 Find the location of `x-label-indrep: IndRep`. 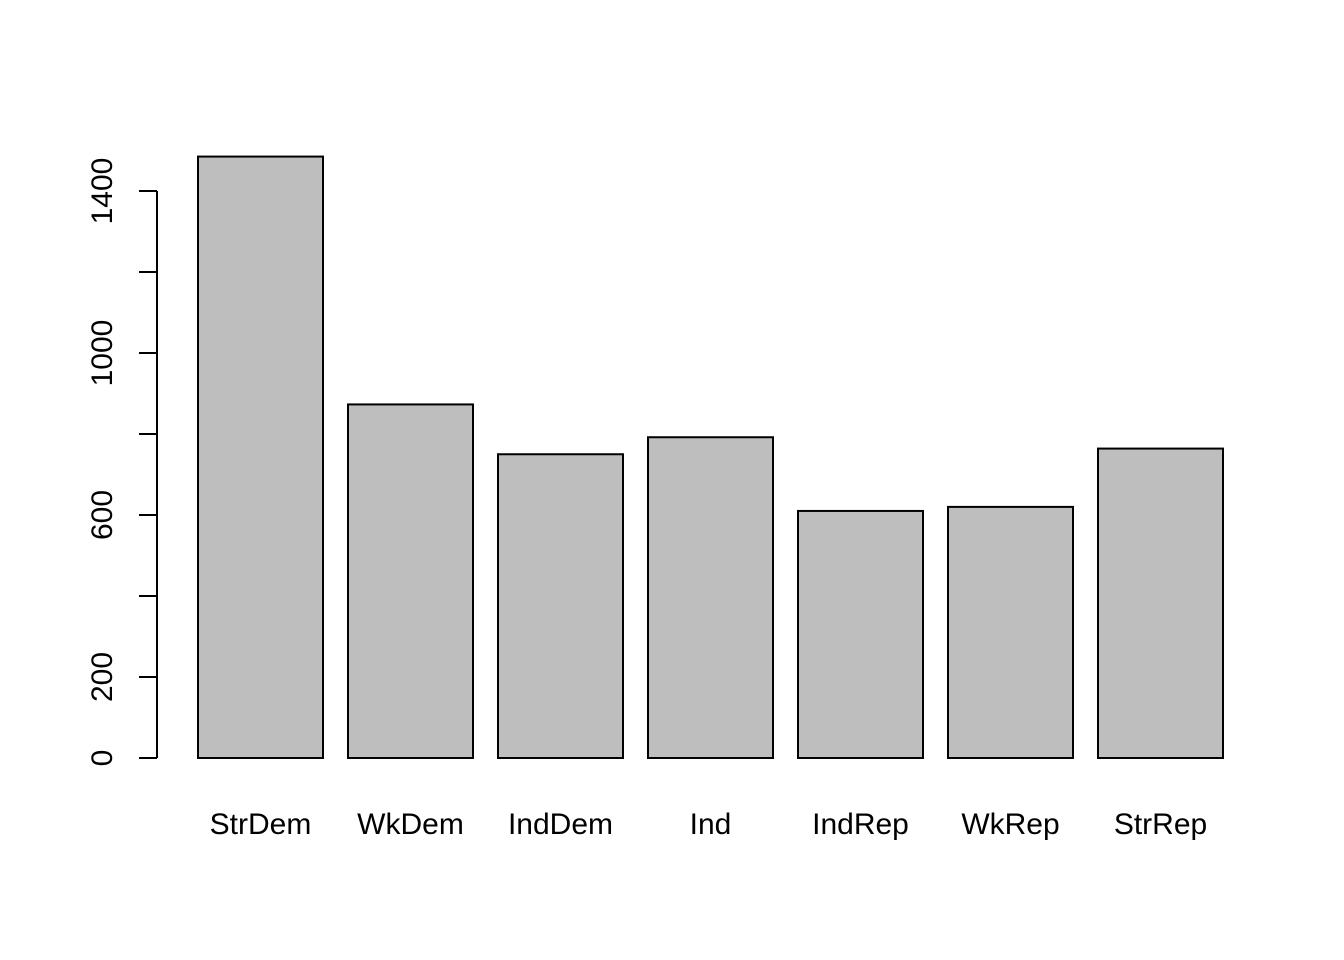

x-label-indrep: IndRep is located at coordinates (860, 824).